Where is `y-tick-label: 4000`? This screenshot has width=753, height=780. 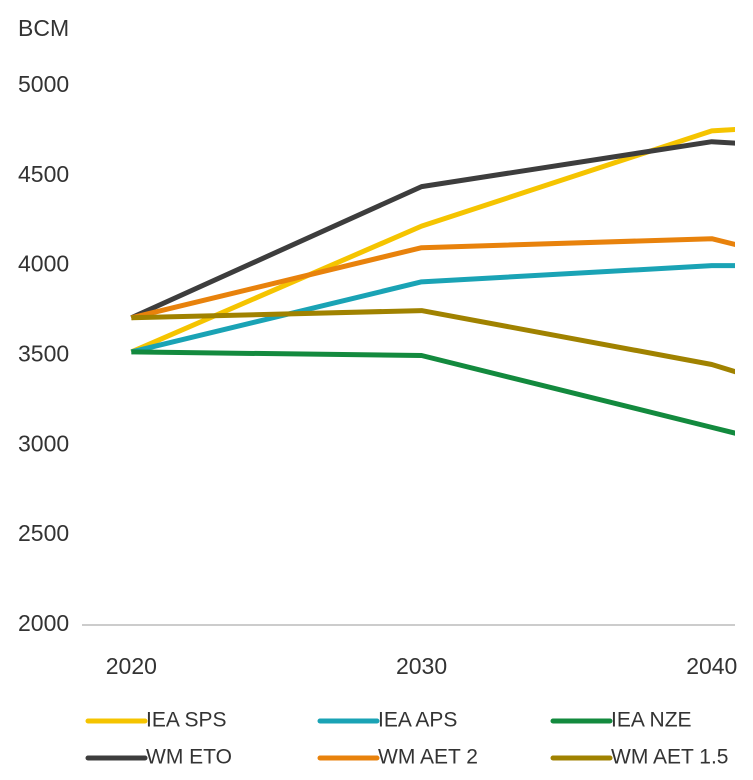 y-tick-label: 4000 is located at coordinates (43, 264).